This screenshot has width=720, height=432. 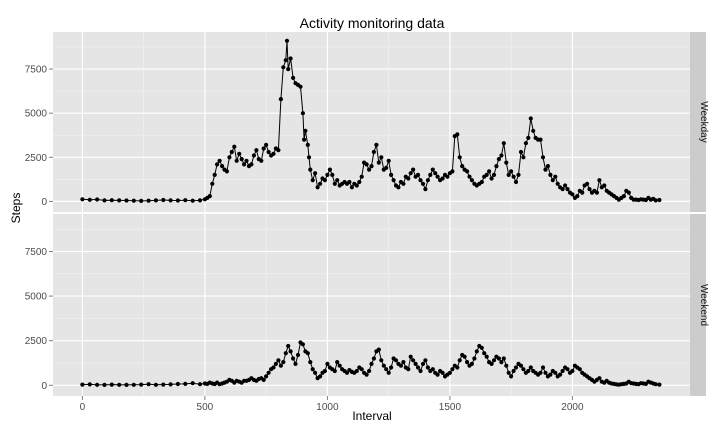 What do you see at coordinates (36, 297) in the screenshot?
I see `y-tick-label: 5000` at bounding box center [36, 297].